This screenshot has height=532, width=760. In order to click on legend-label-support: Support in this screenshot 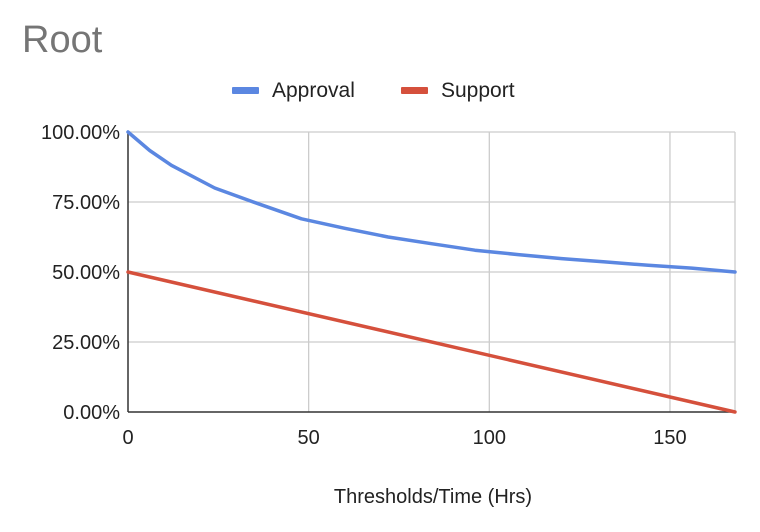, I will do `click(478, 90)`.